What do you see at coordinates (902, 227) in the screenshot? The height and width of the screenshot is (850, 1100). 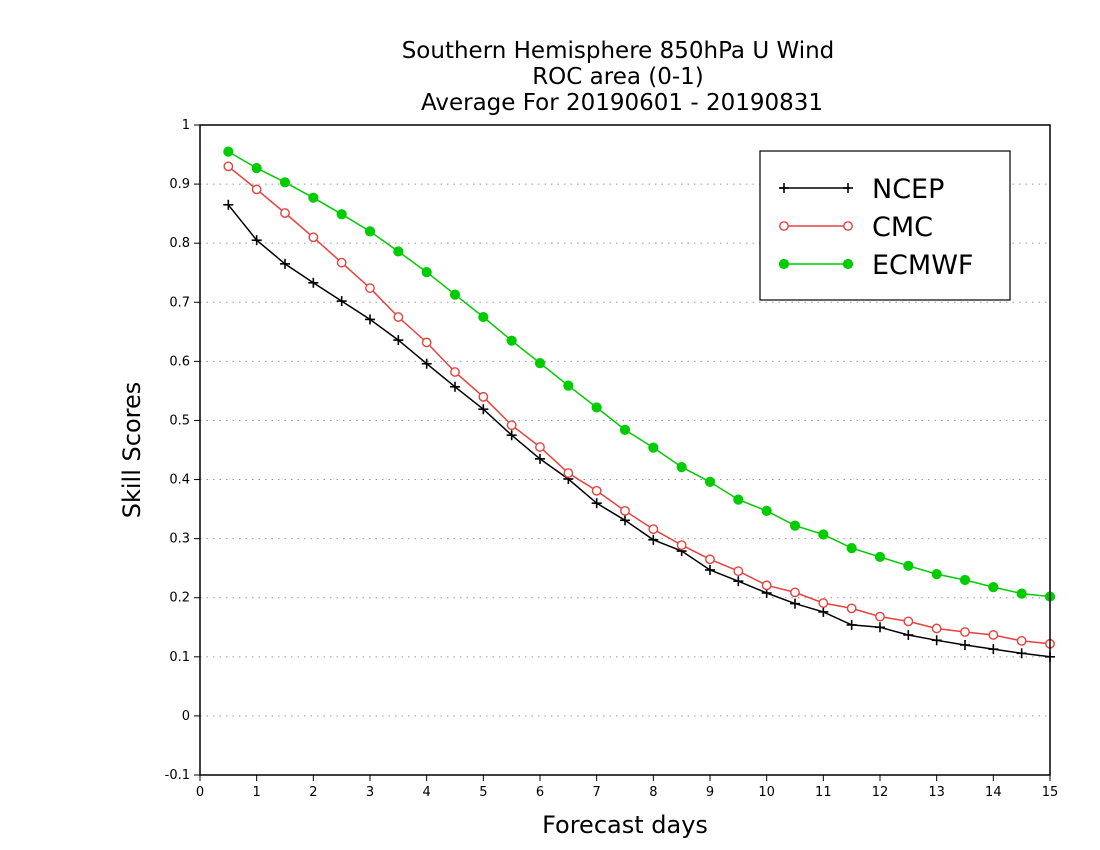 I see `legend-label-cmc: CMC` at bounding box center [902, 227].